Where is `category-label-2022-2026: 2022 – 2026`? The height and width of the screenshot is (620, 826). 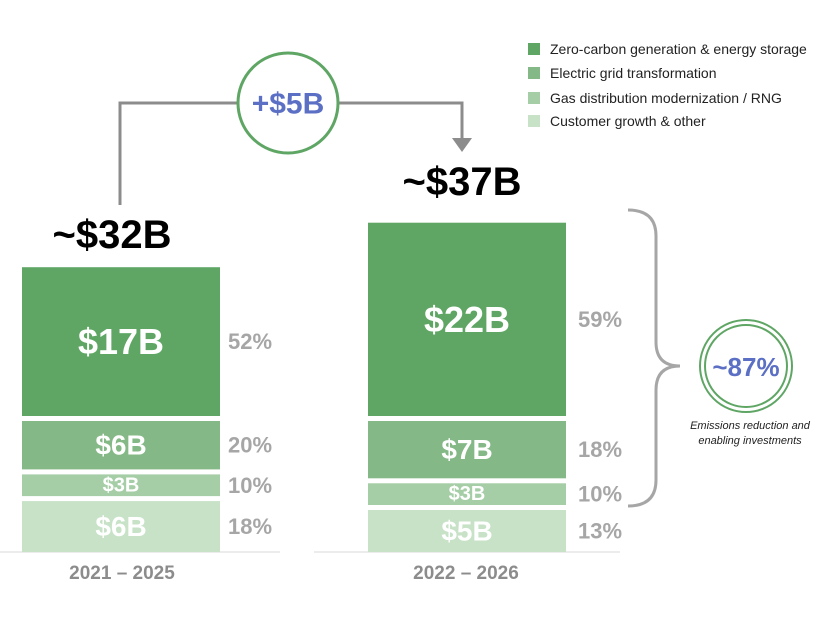
category-label-2022-2026: 2022 – 2026 is located at coordinates (466, 573).